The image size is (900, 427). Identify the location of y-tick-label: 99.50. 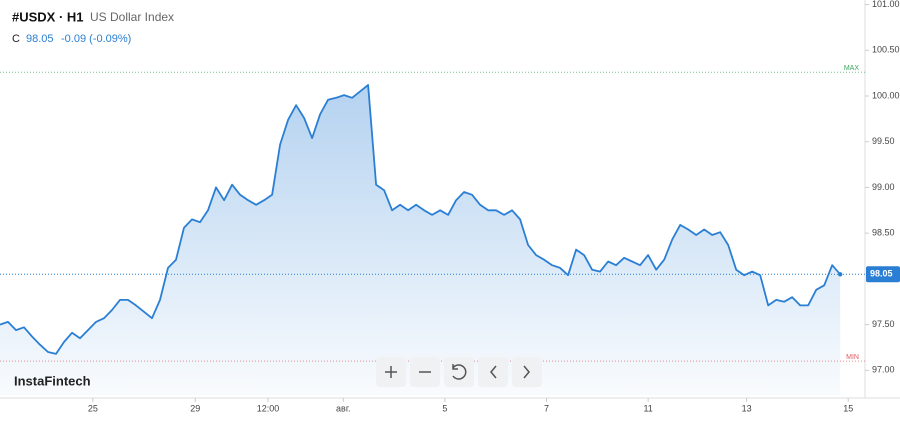
(883, 141).